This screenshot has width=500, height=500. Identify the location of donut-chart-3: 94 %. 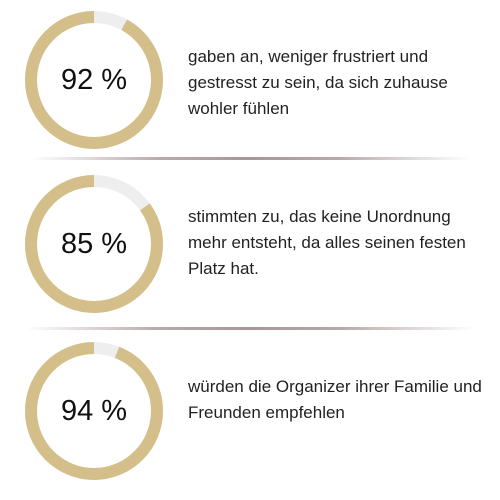
(94, 411).